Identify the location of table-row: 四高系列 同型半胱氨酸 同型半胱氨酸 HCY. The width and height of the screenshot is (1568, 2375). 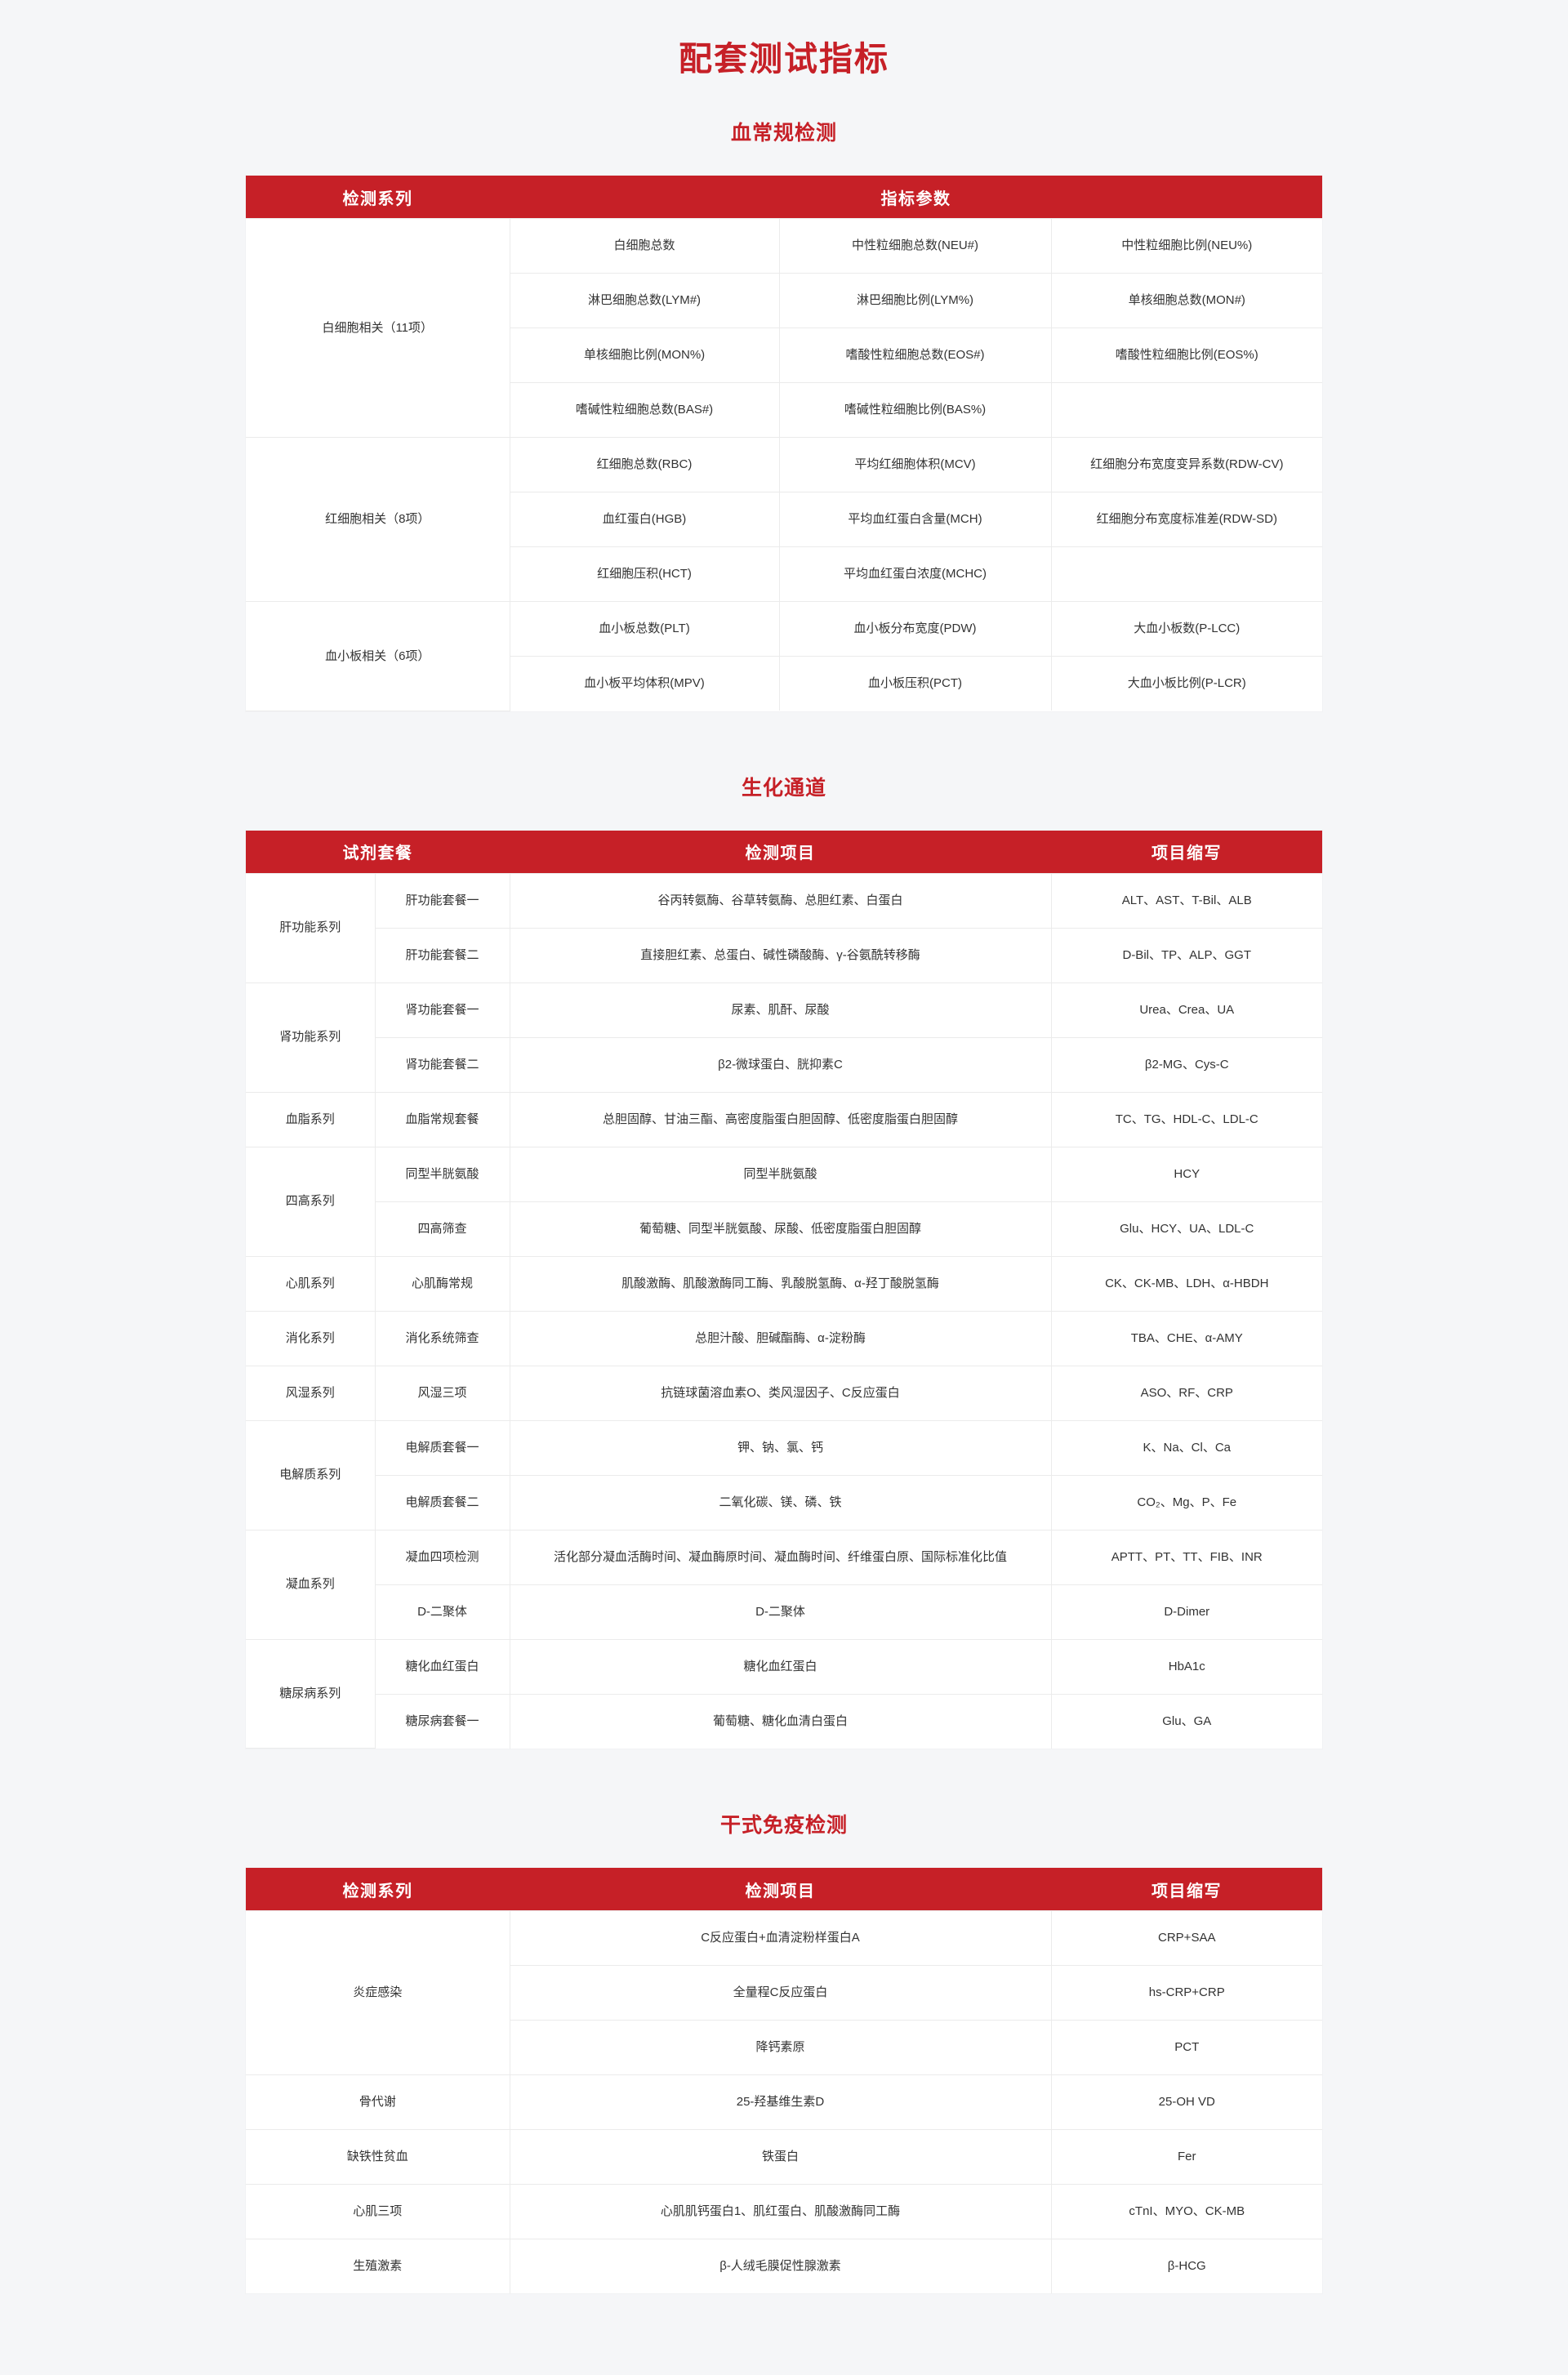
(784, 1201).